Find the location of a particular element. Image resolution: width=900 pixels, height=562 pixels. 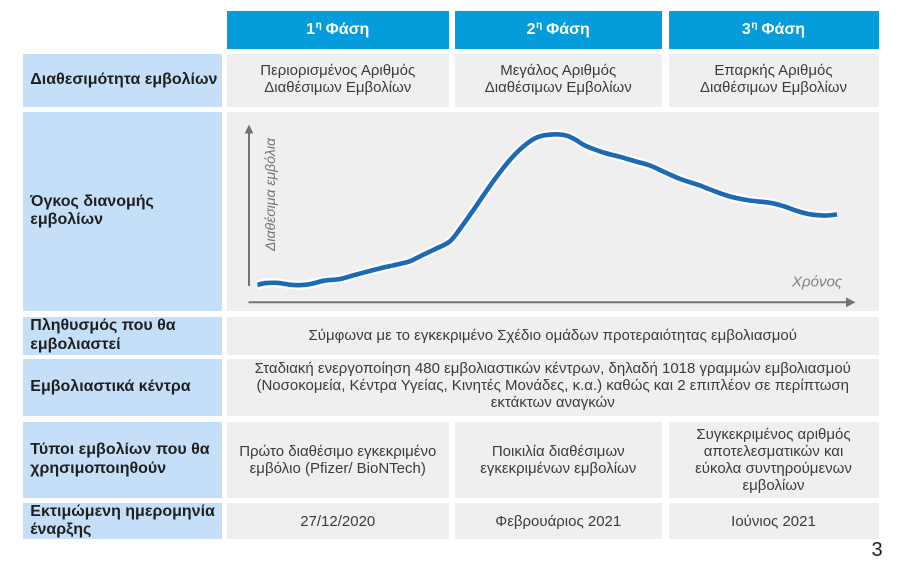

svg-text: Χρόνος is located at coordinates (817, 281).